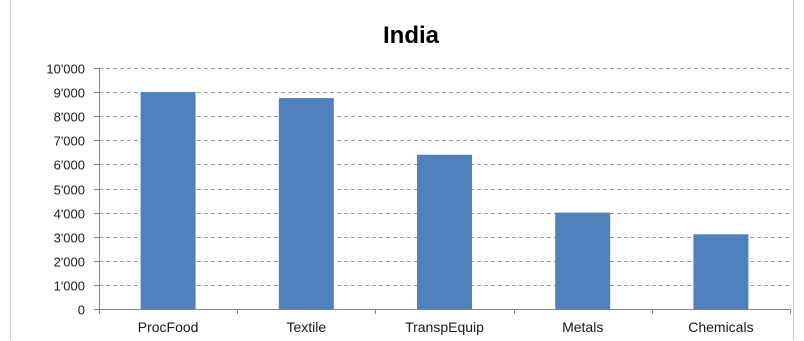 The height and width of the screenshot is (341, 804). What do you see at coordinates (583, 260) in the screenshot?
I see `bar-metals` at bounding box center [583, 260].